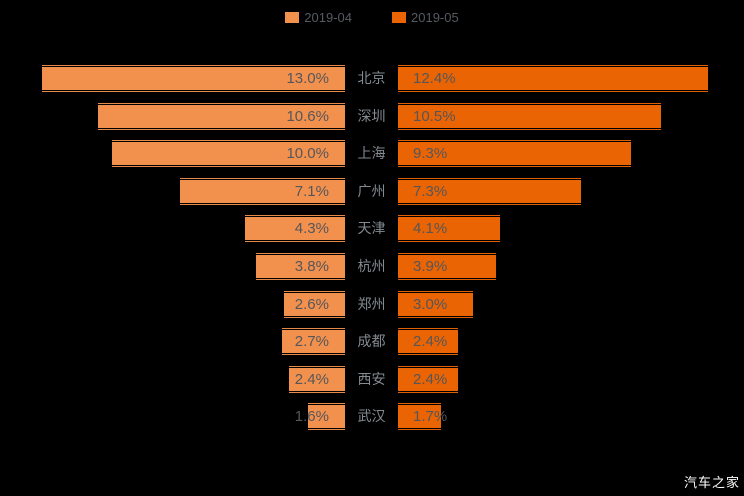  Describe the element at coordinates (489, 191) in the screenshot. I see `bar-series-2: 7.3%` at that location.